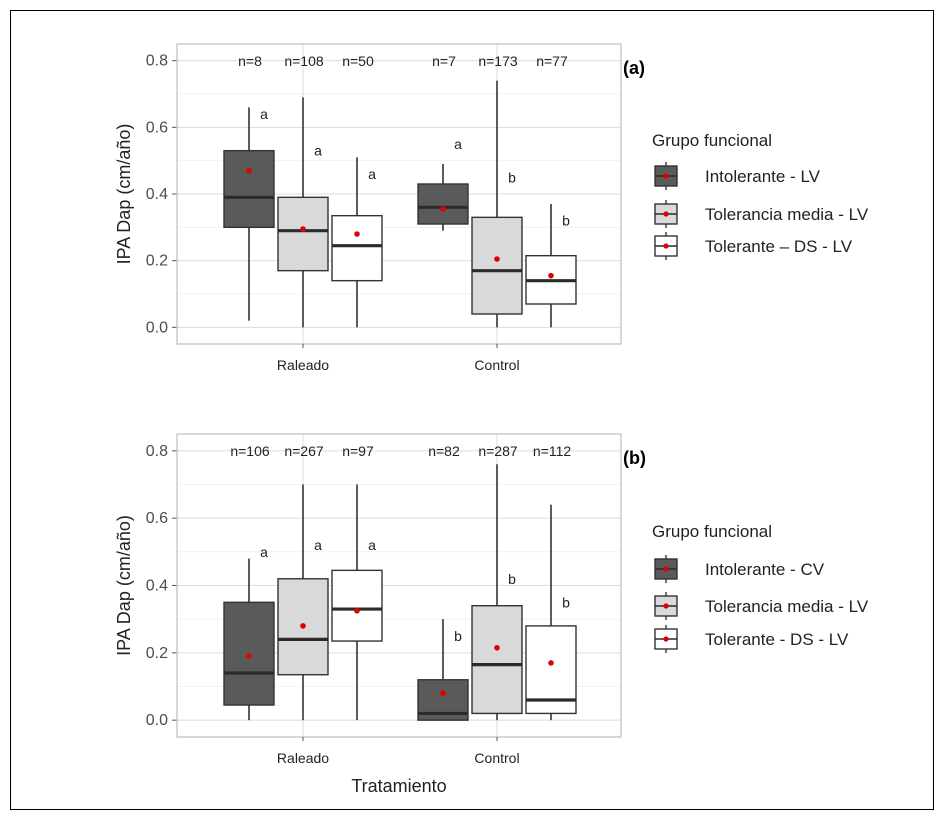  I want to click on sample-size-label: n=50, so click(358, 61).